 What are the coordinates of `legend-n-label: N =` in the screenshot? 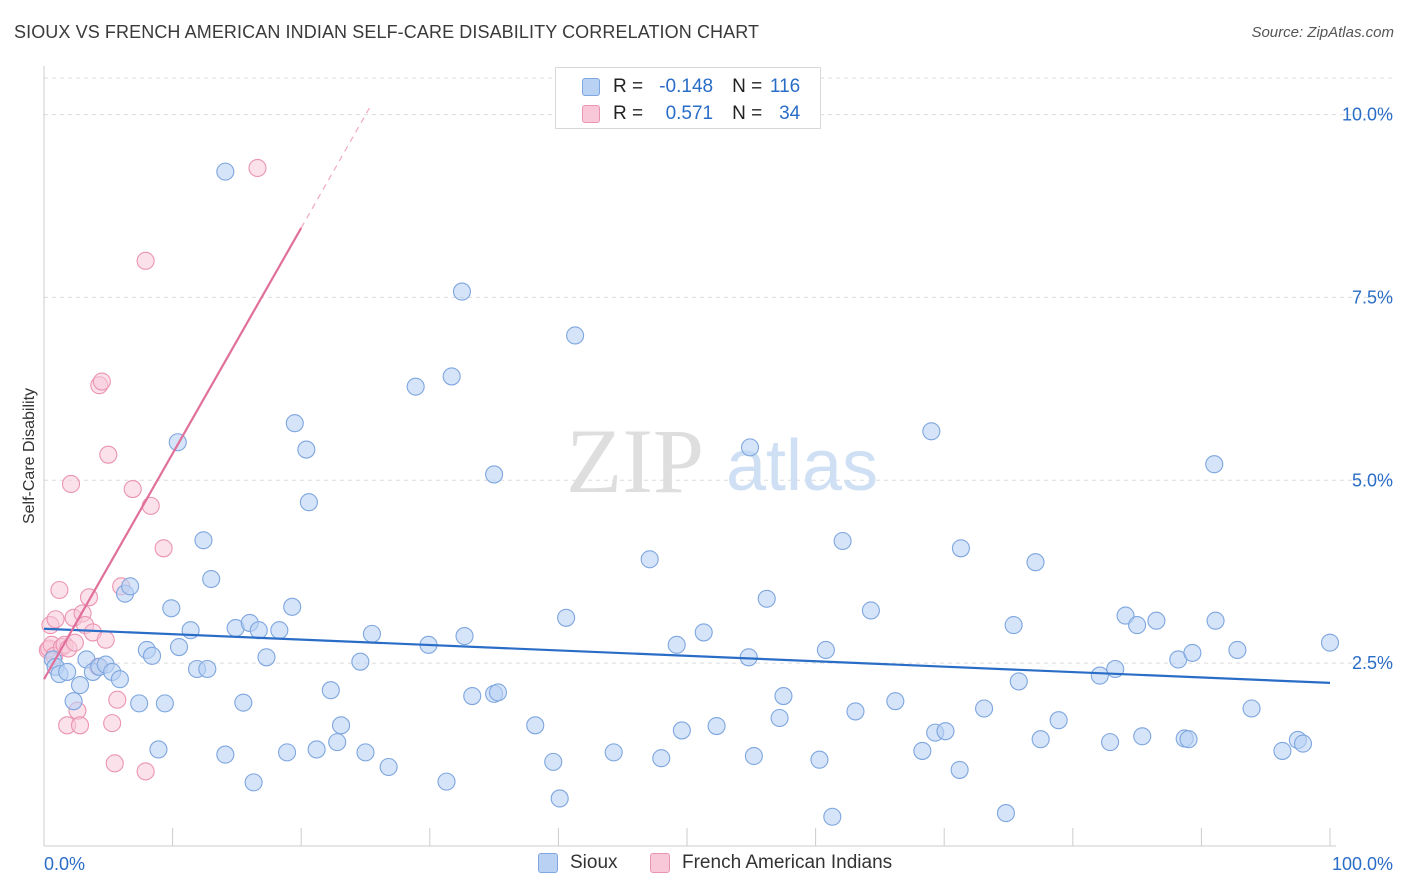 It's located at (747, 86).